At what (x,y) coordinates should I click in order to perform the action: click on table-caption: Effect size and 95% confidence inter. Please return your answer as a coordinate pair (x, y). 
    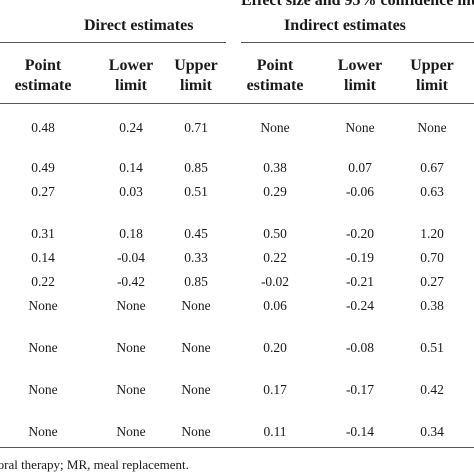
    Looking at the image, I should click on (357, 4).